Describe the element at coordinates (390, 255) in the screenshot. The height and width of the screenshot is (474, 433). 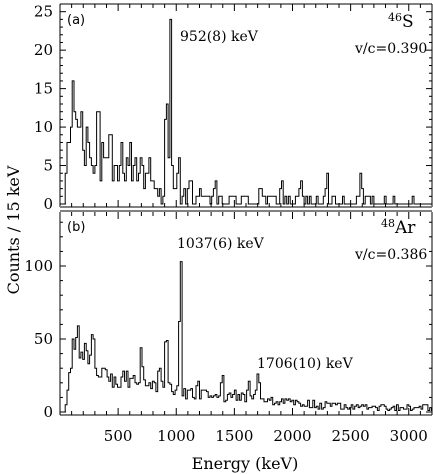
I see `panel-b-velocity: v/c=0.386` at that location.